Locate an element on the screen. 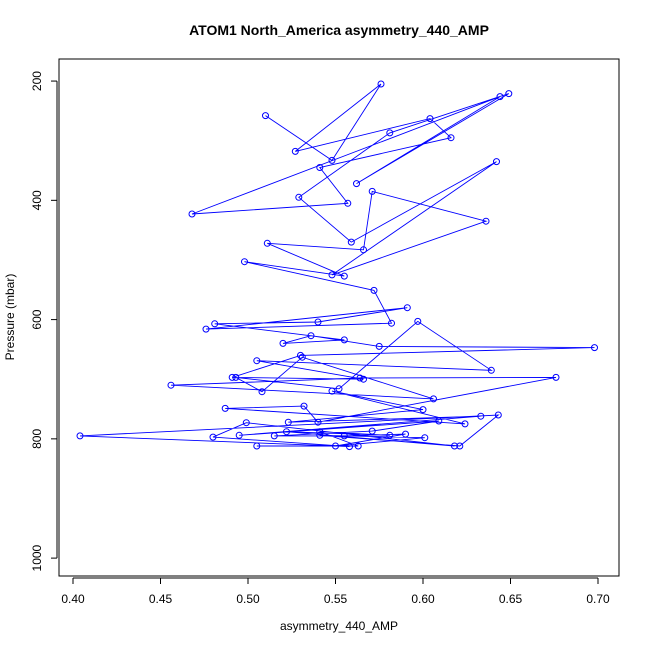  x-tick-label: 0.65 is located at coordinates (511, 599).